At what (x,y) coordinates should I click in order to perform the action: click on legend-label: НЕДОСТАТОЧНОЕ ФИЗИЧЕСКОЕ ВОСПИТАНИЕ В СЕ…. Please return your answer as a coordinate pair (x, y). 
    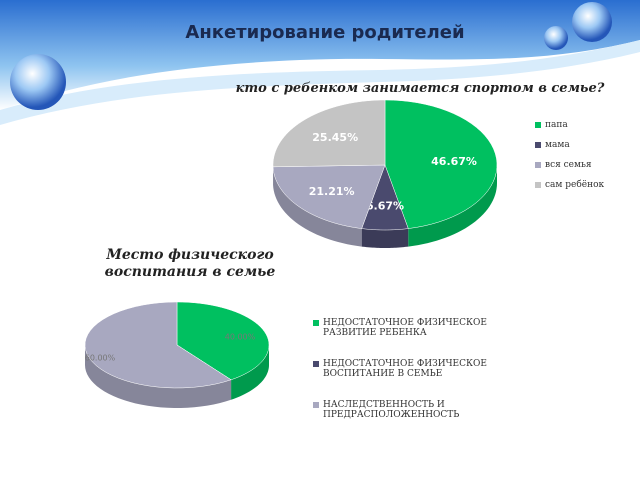
    Looking at the image, I should click on (405, 369).